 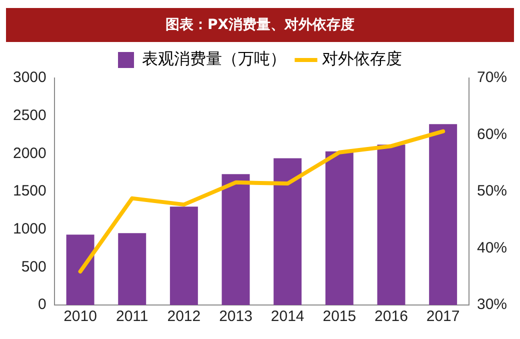 What do you see at coordinates (492, 77) in the screenshot?
I see `y2-tick-label: 70%` at bounding box center [492, 77].